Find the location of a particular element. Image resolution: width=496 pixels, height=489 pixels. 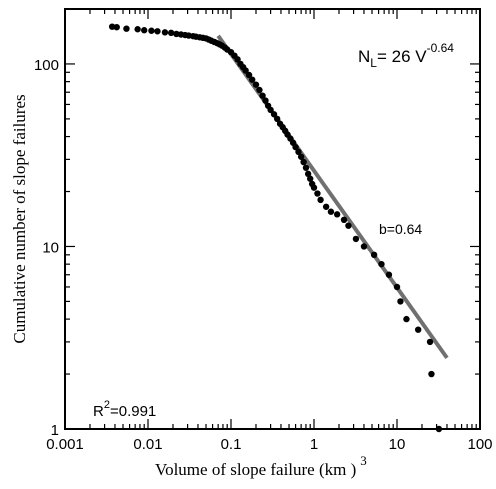

x-tick-label: 0.1 is located at coordinates (231, 444).